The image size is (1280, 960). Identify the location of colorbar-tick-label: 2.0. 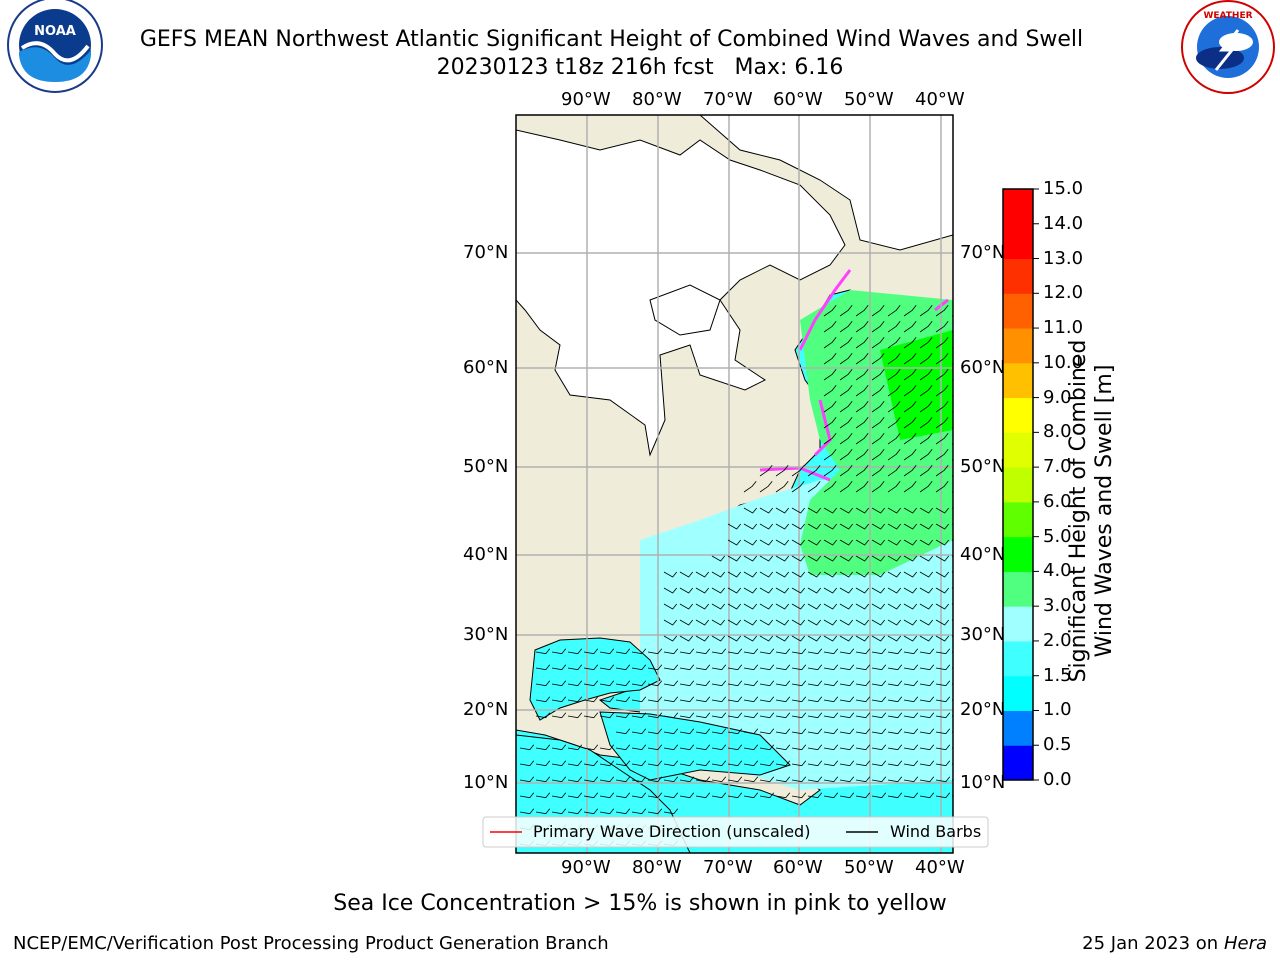
(1057, 640).